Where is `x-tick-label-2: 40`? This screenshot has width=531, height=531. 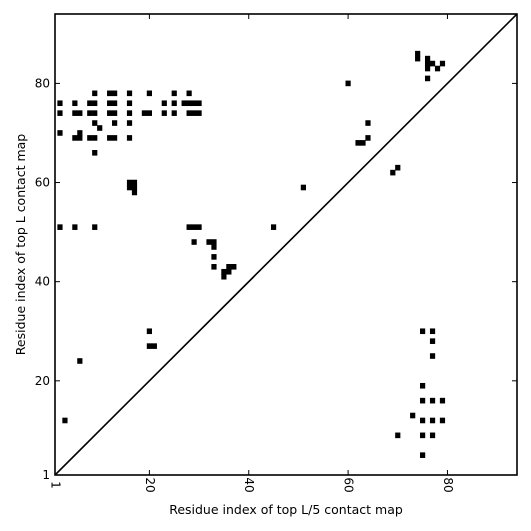
x-tick-label-2: 40 is located at coordinates (249, 484).